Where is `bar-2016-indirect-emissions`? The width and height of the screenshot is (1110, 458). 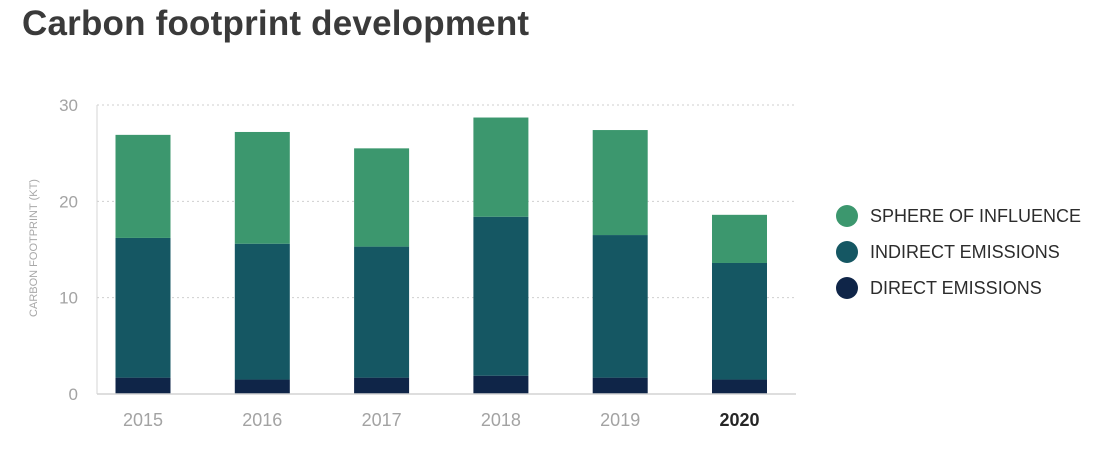 bar-2016-indirect-emissions is located at coordinates (262, 311).